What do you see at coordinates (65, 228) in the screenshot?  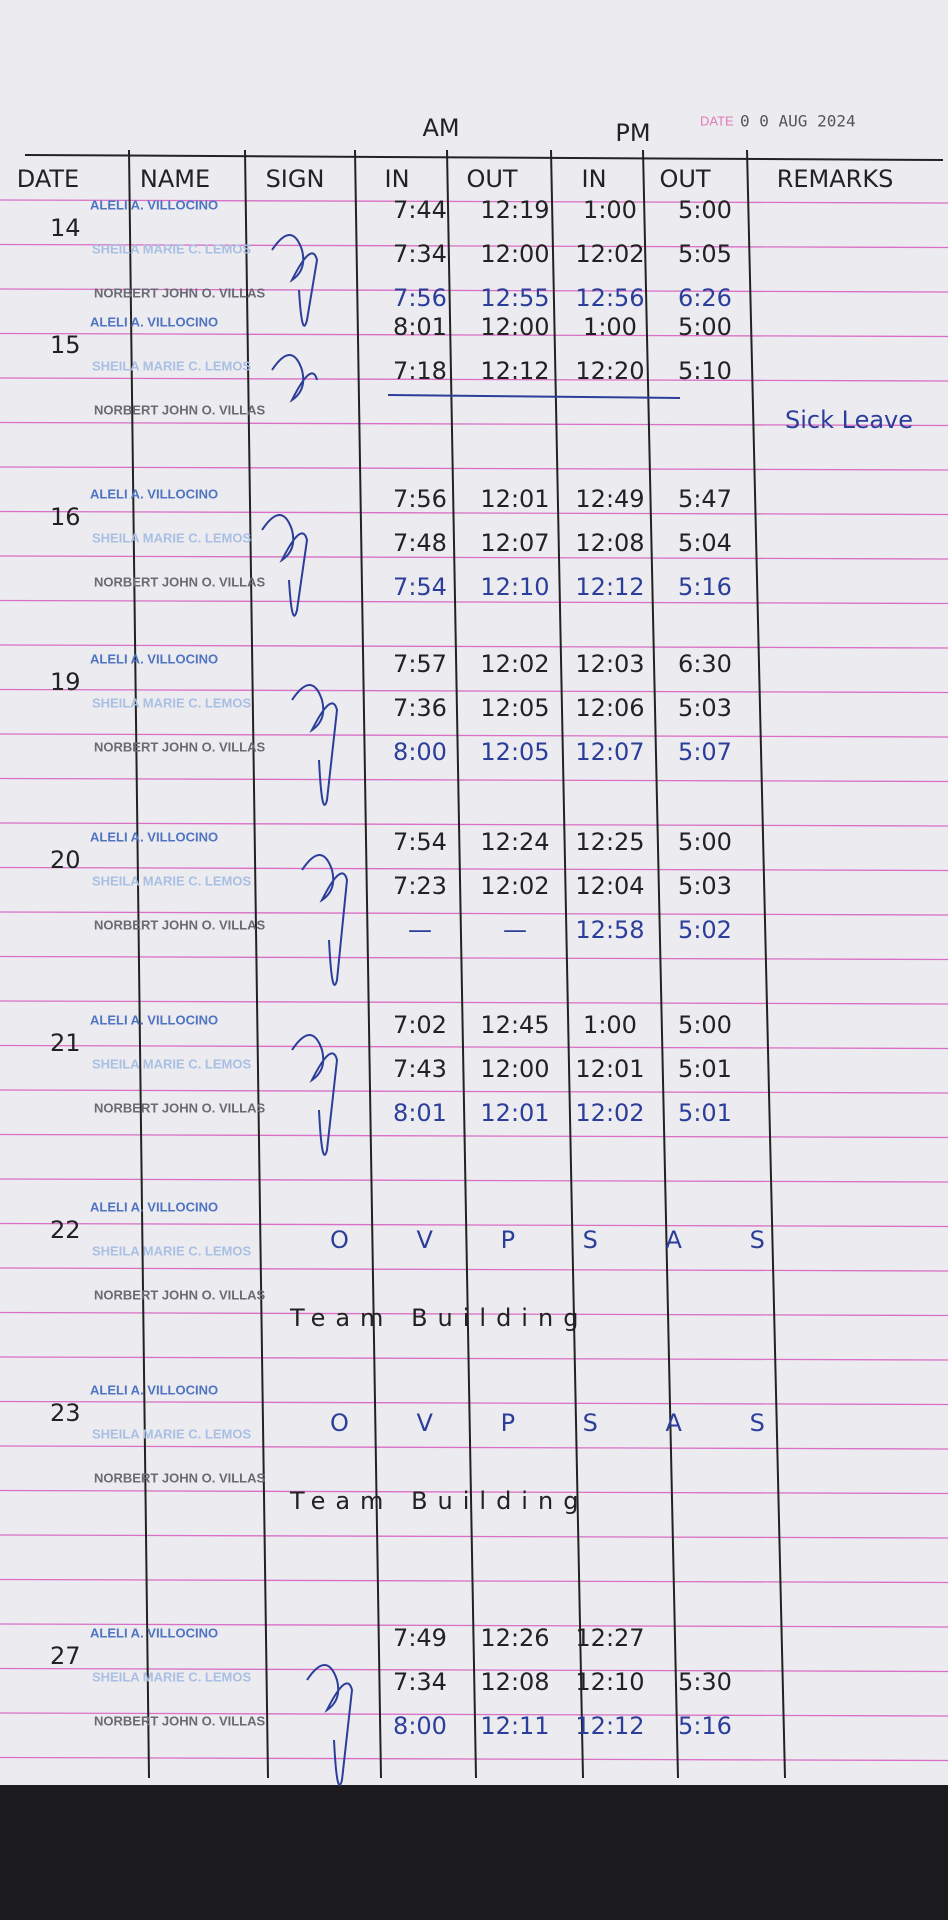 I see `entry-date: 14` at bounding box center [65, 228].